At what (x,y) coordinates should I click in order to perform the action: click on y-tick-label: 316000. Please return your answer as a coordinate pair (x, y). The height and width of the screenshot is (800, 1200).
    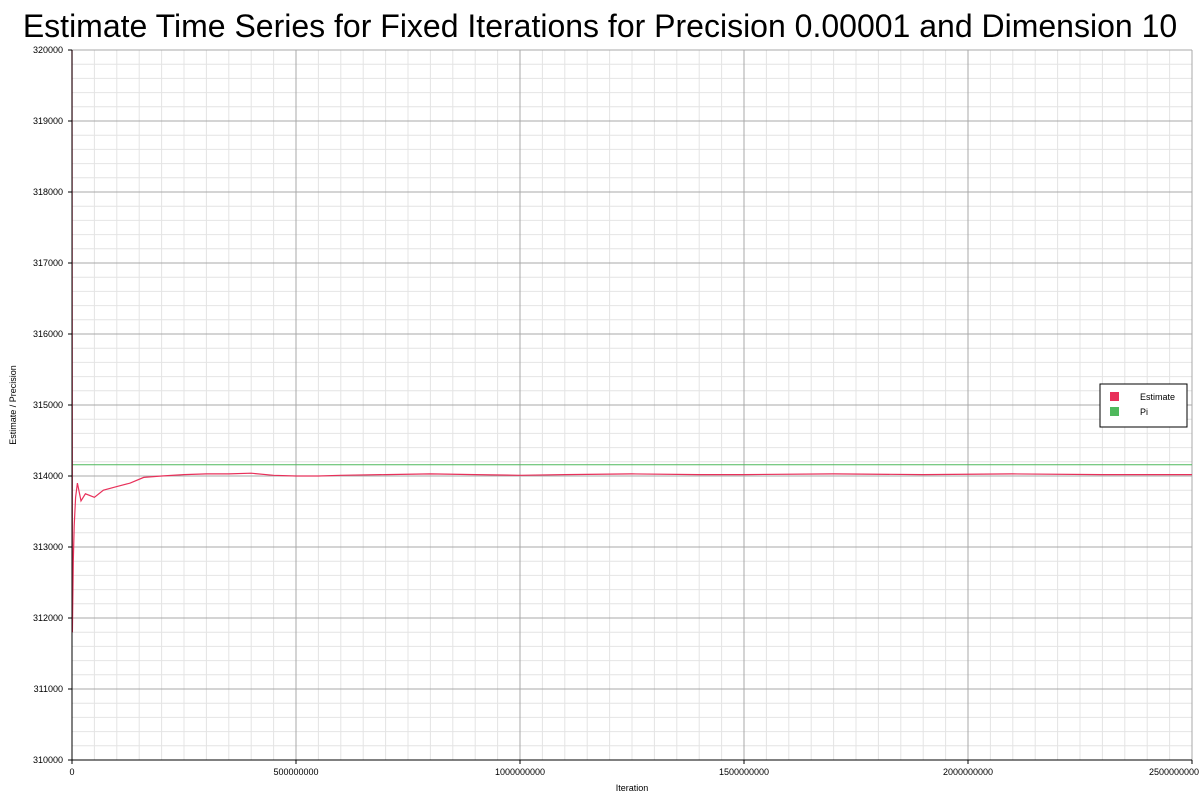
    Looking at the image, I should click on (48, 334).